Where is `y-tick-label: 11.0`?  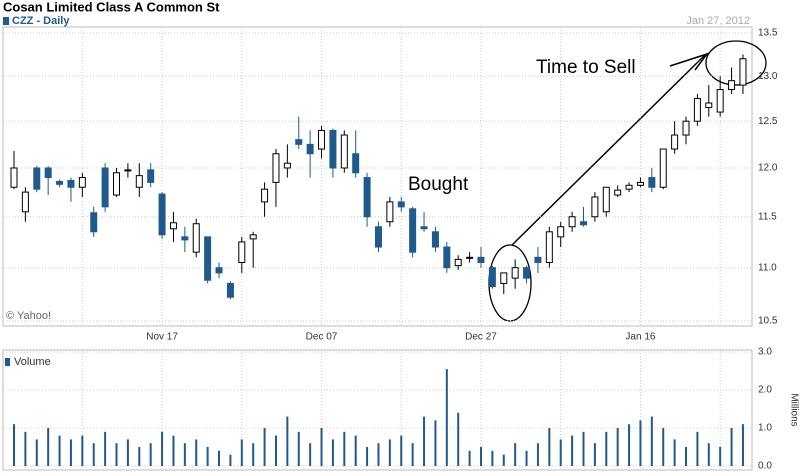 y-tick-label: 11.0 is located at coordinates (767, 267).